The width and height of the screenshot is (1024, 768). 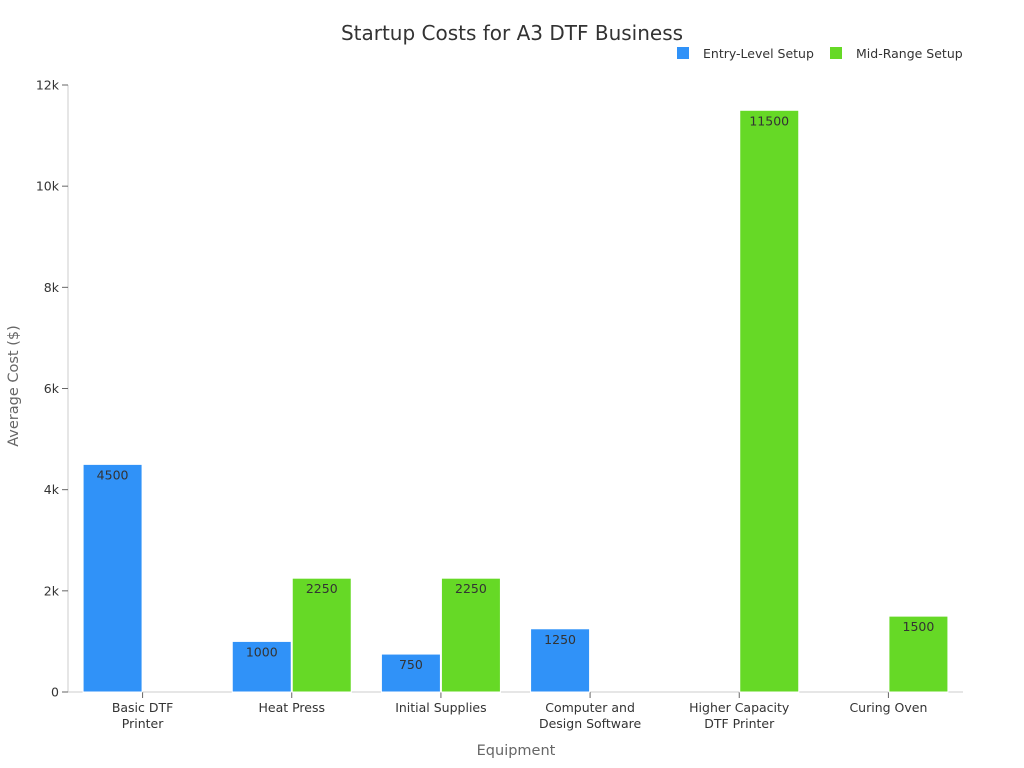 What do you see at coordinates (291, 707) in the screenshot?
I see `x-tick-label: Heat Press` at bounding box center [291, 707].